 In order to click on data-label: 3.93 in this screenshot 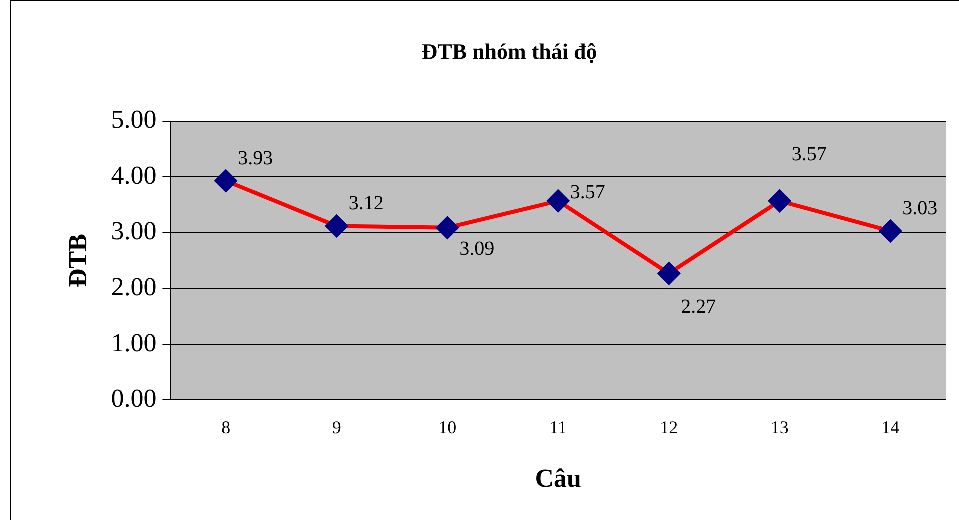, I will do `click(256, 158)`.